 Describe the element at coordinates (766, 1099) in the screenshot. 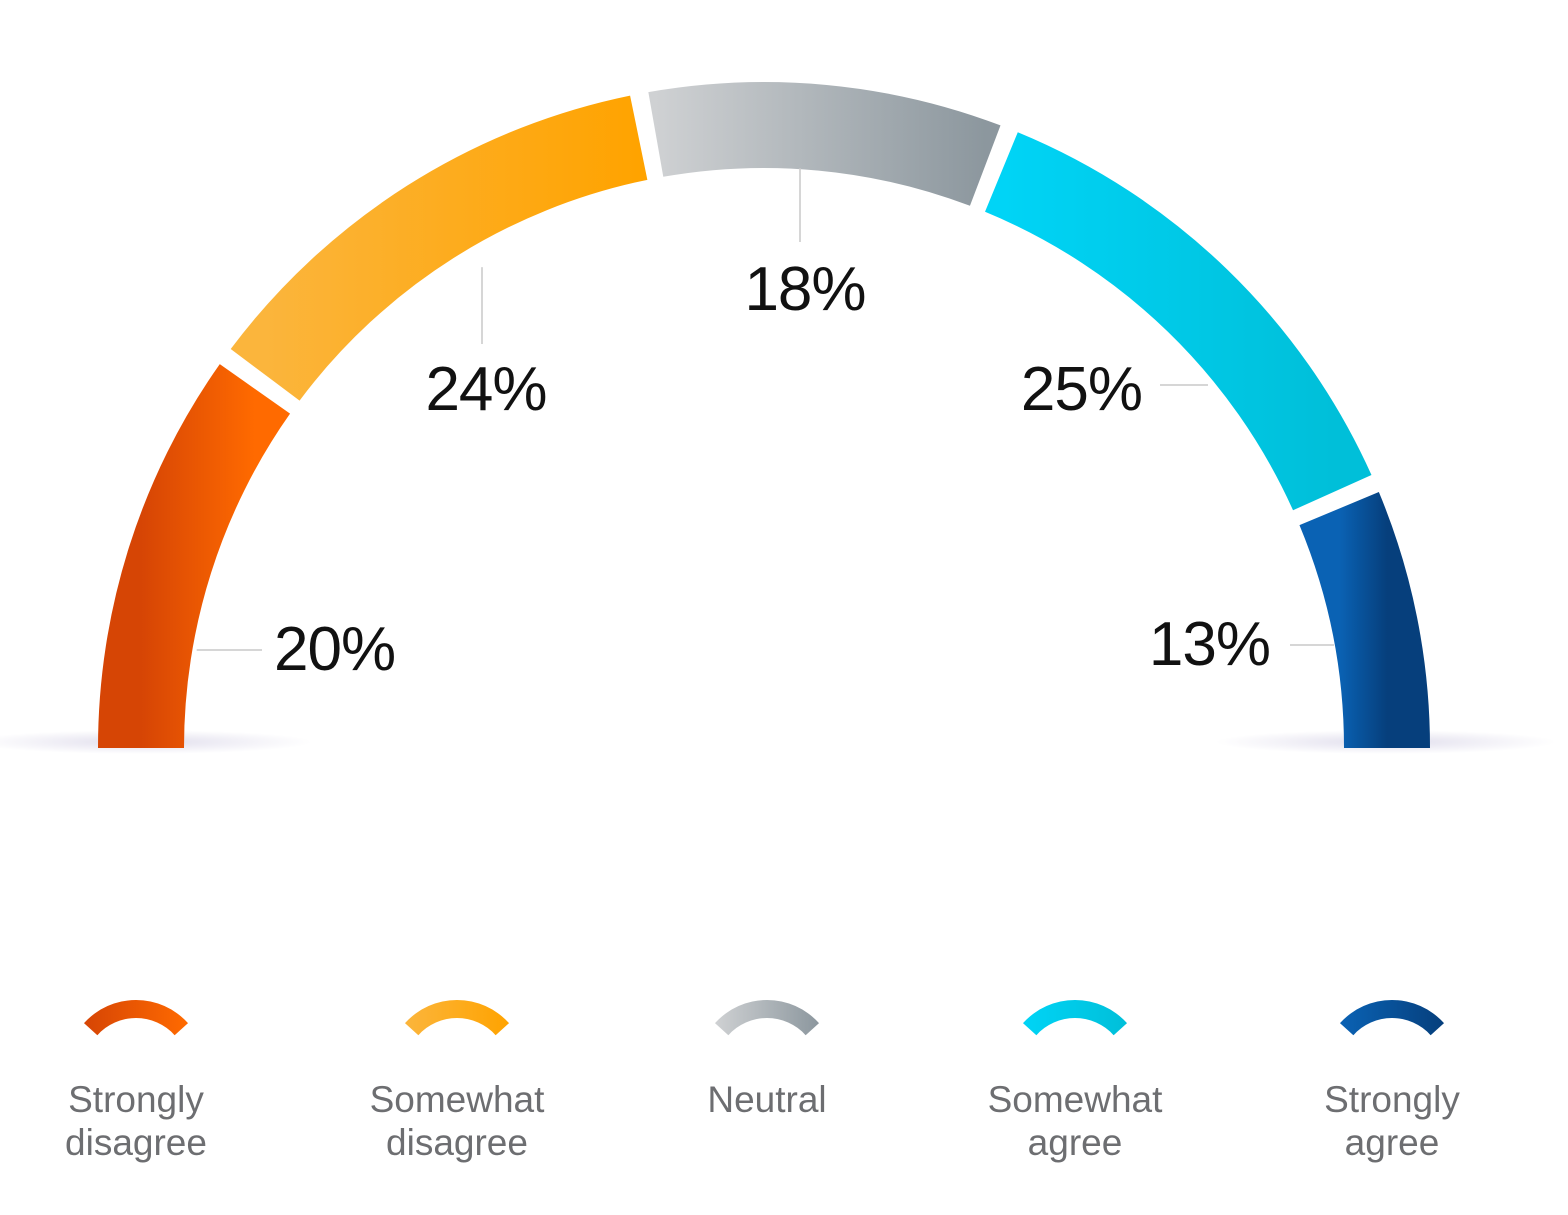

I see `legend-label: Neutral` at that location.